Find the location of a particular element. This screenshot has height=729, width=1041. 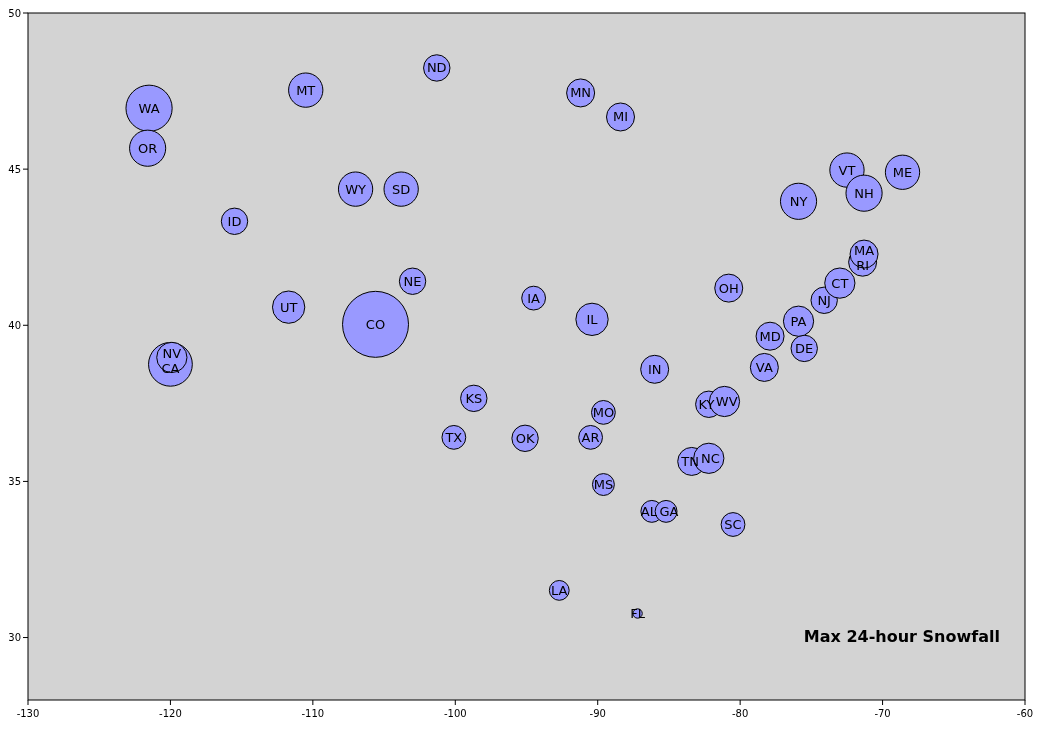

annotation: NE is located at coordinates (412, 281).